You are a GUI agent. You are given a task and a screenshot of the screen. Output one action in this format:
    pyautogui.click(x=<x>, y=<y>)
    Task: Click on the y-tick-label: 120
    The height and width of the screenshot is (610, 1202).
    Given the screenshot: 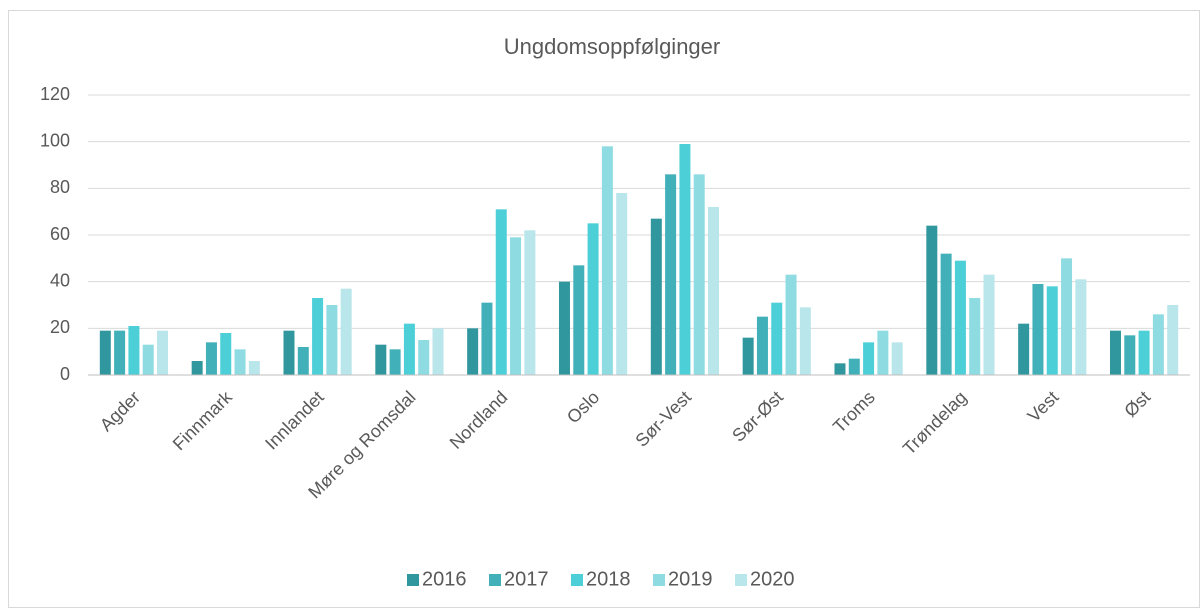 What is the action you would take?
    pyautogui.click(x=55, y=94)
    